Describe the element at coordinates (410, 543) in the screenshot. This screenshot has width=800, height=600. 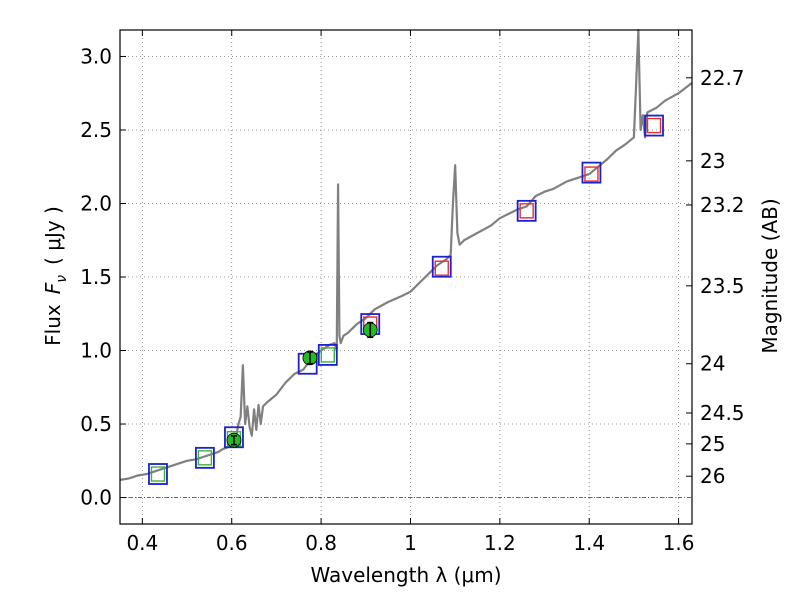
I see `x-tick-label: 1` at that location.